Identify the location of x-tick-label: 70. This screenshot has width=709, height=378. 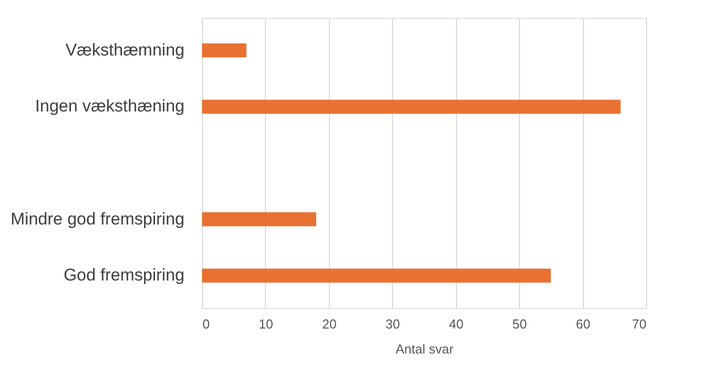
(639, 324).